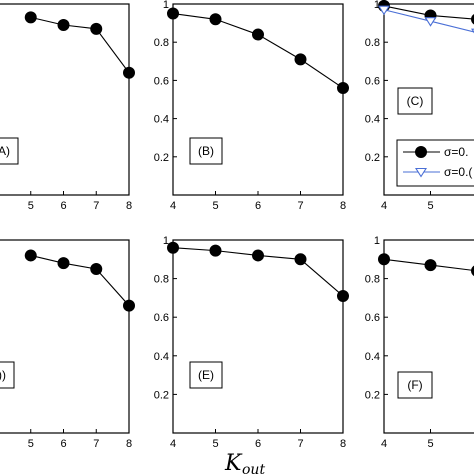 The height and width of the screenshot is (474, 474). I want to click on panel-1: 5 6 7 8 A), so click(67, 107).